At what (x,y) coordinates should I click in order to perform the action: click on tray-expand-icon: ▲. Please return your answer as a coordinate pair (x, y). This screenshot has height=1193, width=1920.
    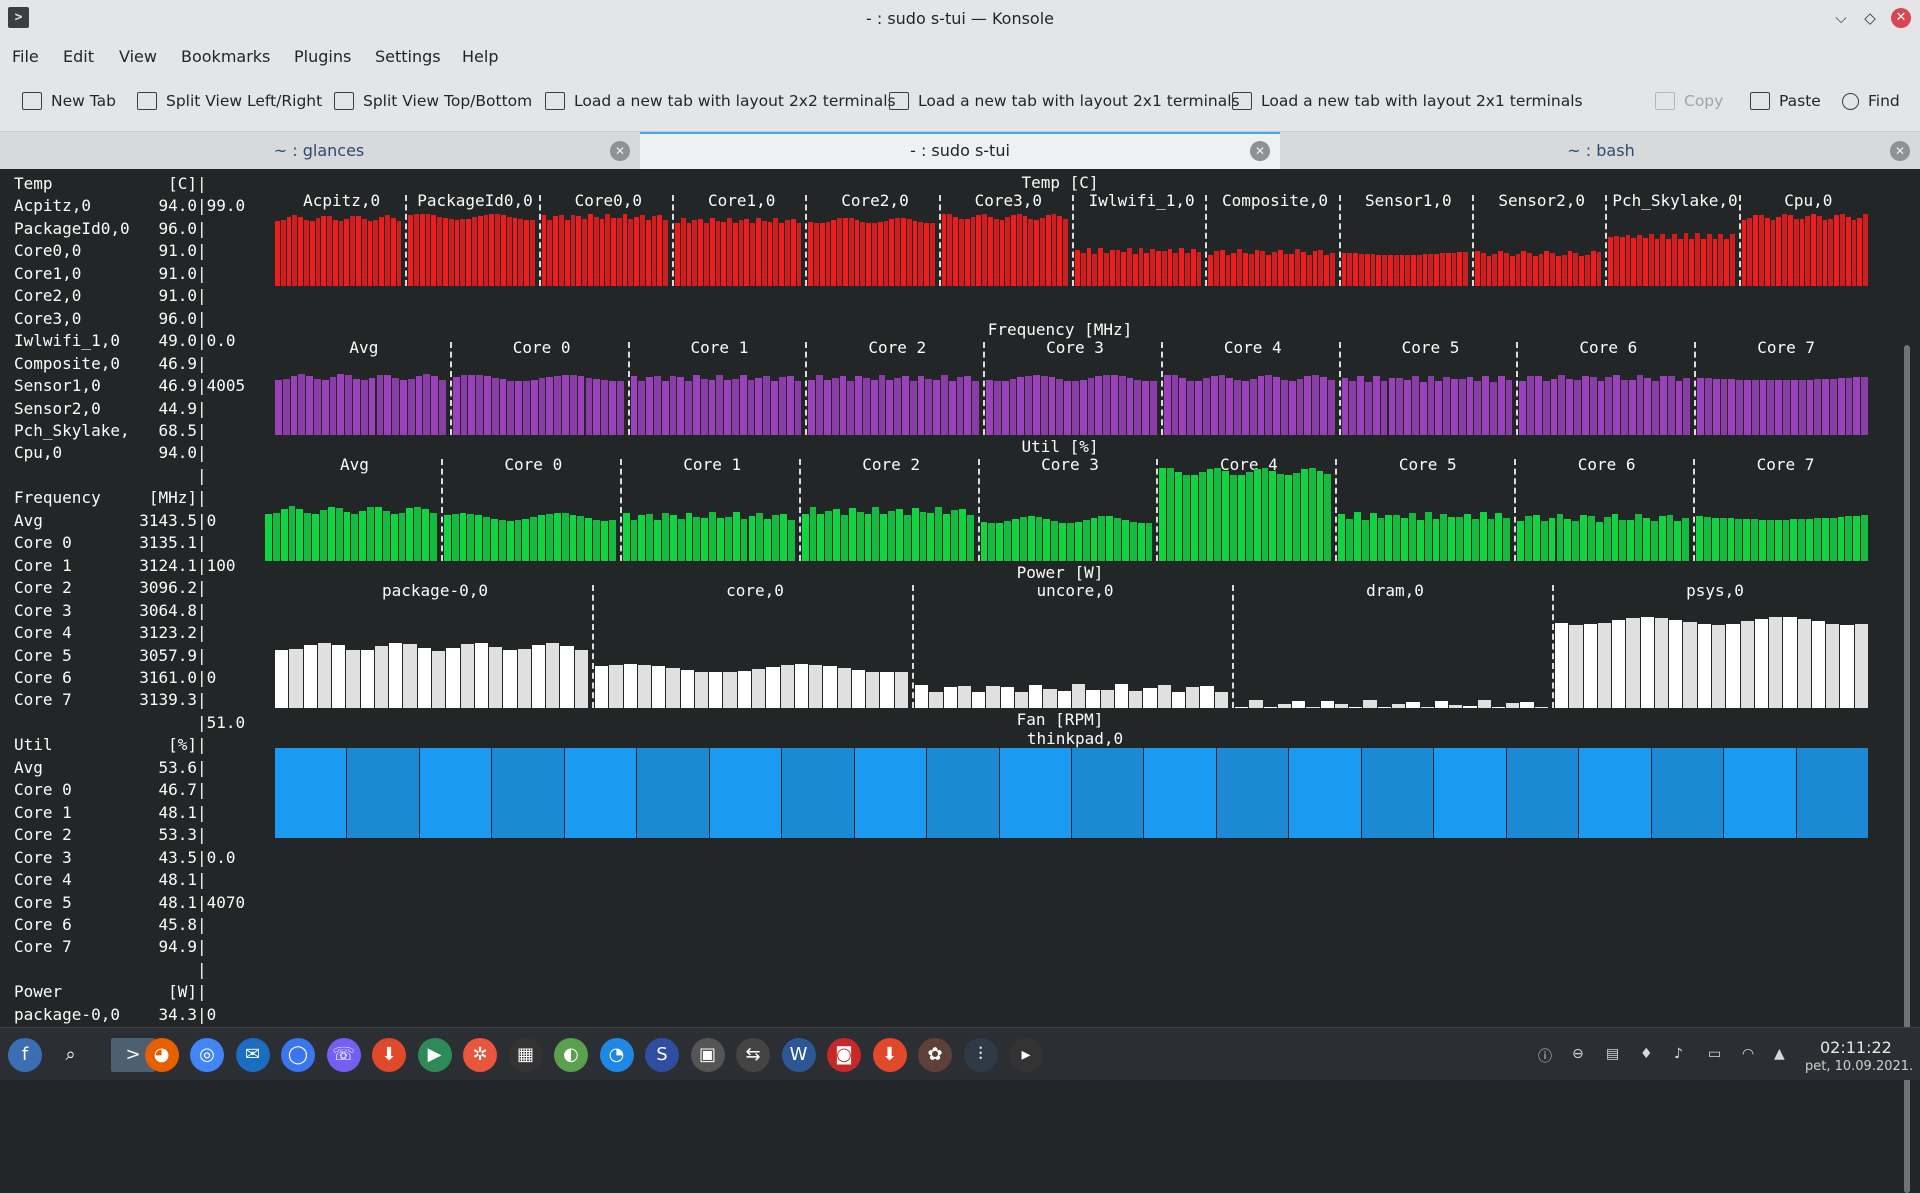
    Looking at the image, I should click on (1779, 1054).